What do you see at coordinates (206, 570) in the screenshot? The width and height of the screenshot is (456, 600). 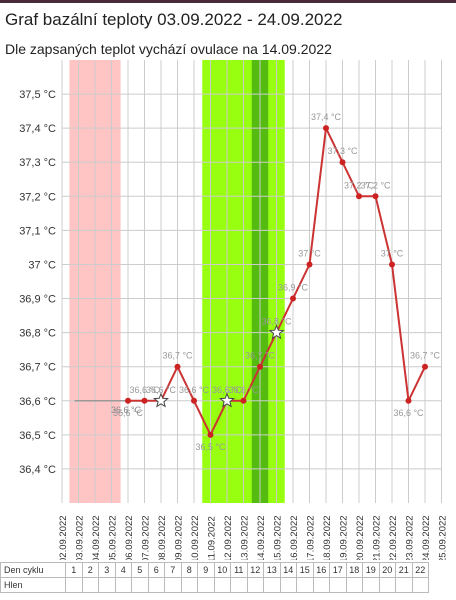 I see `cycle-day-cell: 9` at bounding box center [206, 570].